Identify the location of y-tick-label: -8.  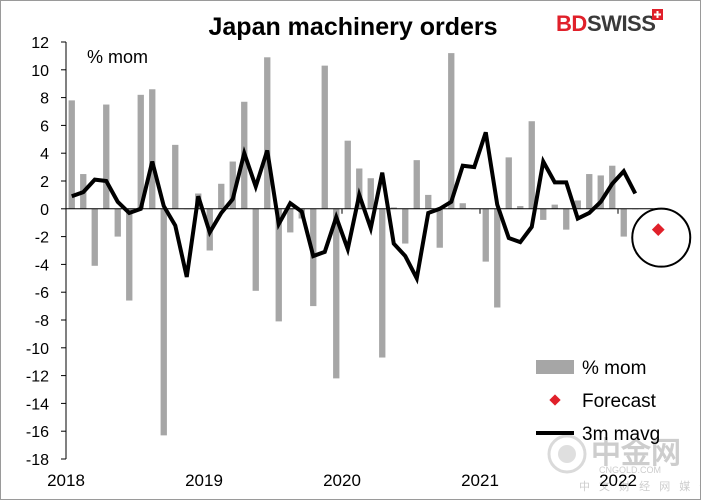
(42, 321).